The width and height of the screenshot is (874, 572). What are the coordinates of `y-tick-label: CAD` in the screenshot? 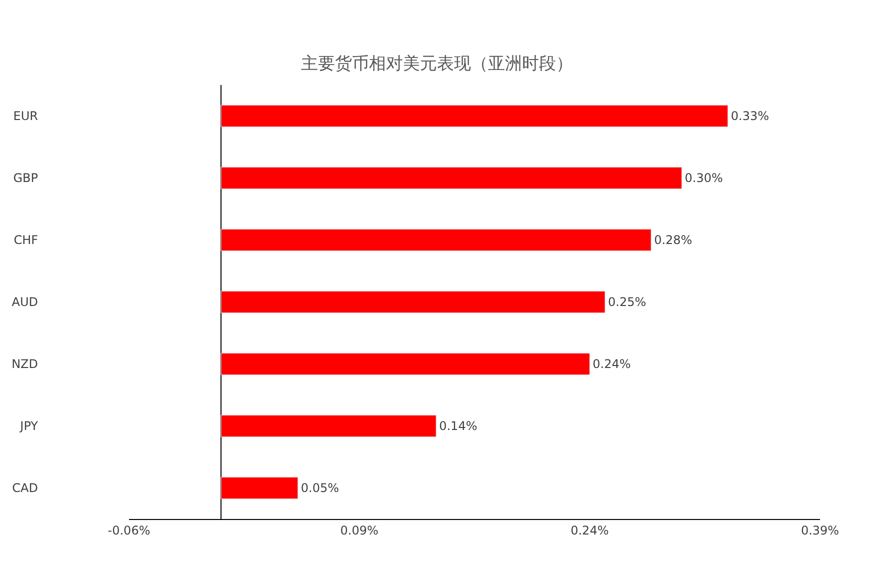 It's located at (25, 488).